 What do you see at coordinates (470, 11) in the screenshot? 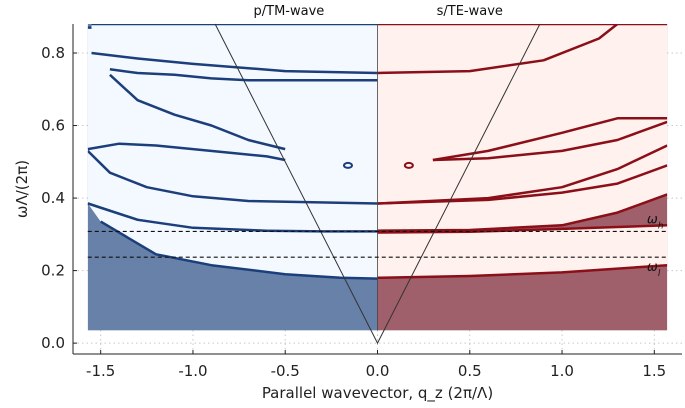
I see `te-panel-title: s/TE-wave` at bounding box center [470, 11].